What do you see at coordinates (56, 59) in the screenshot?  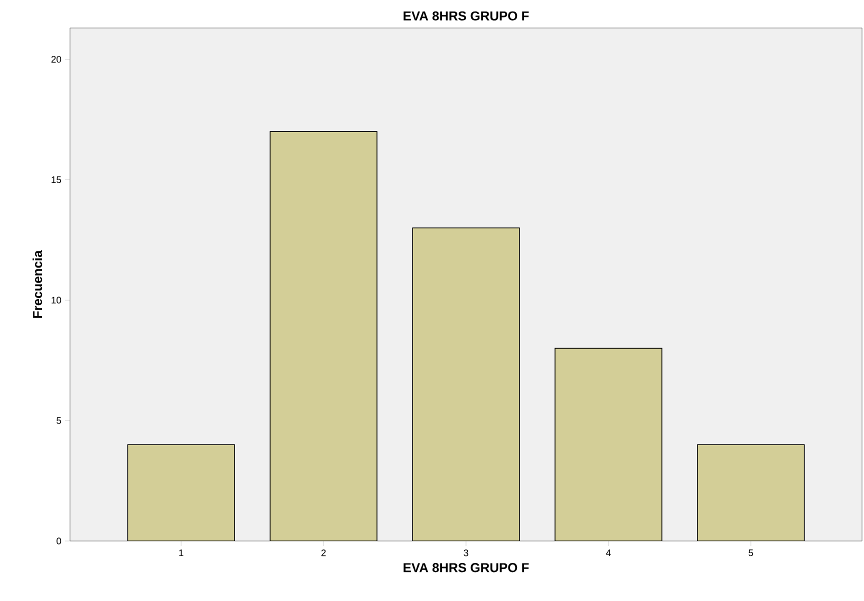 I see `y-tick-label: 20` at bounding box center [56, 59].